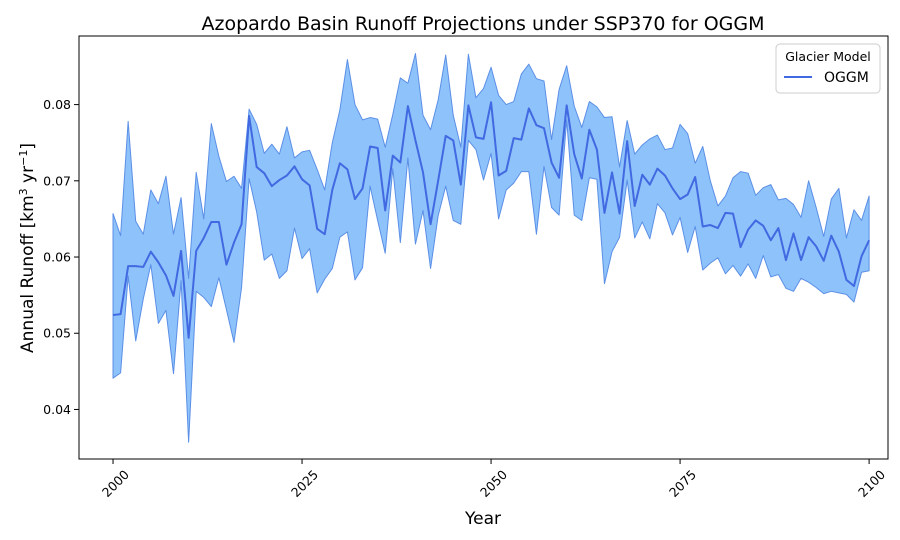 The height and width of the screenshot is (540, 900). What do you see at coordinates (57, 257) in the screenshot?
I see `y-tick-label: 0.06` at bounding box center [57, 257].